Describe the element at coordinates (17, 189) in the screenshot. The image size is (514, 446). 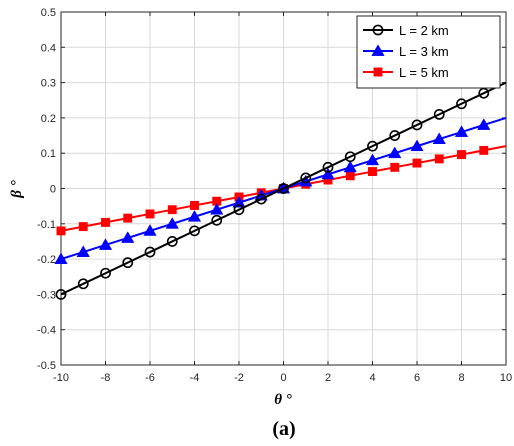
I see `y-axis-label: β °` at that location.